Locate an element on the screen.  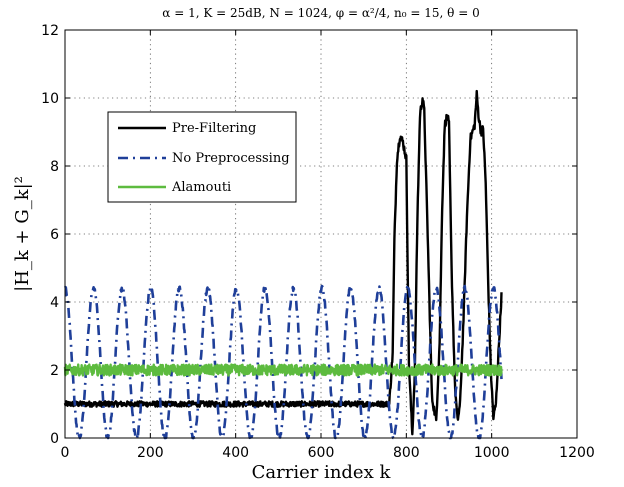
series-line-alamouti is located at coordinates (283, 370).